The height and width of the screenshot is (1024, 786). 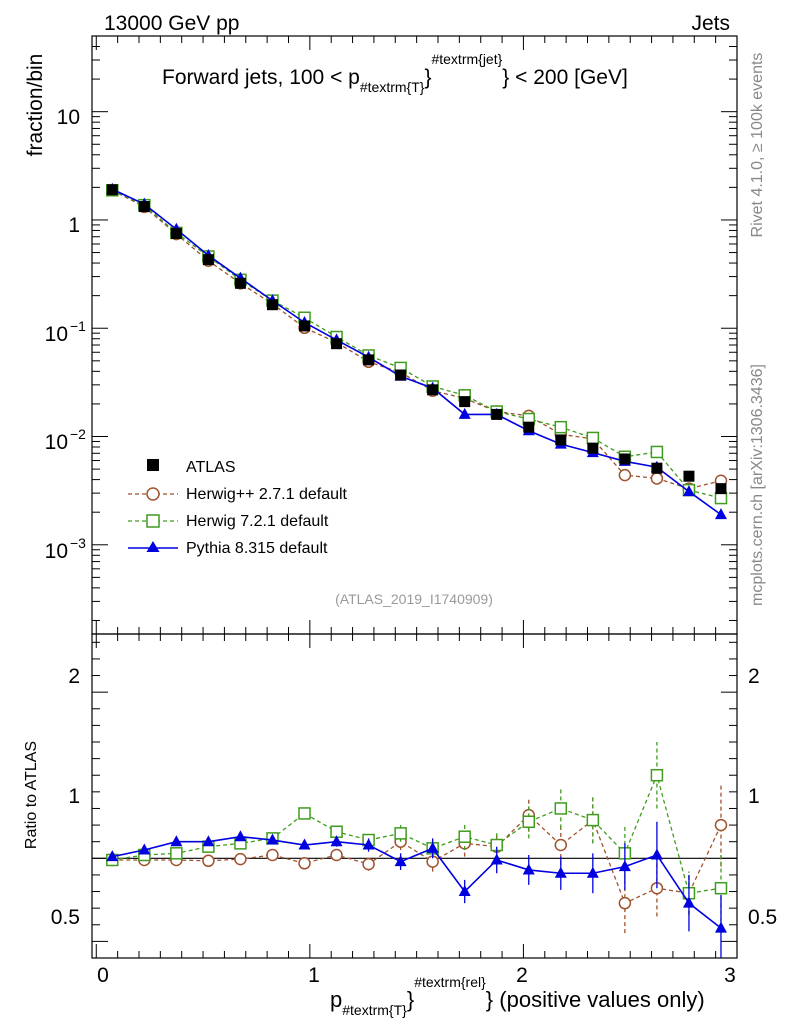 I want to click on xlabel-subscript: #textrm{T}, so click(x=374, y=1010).